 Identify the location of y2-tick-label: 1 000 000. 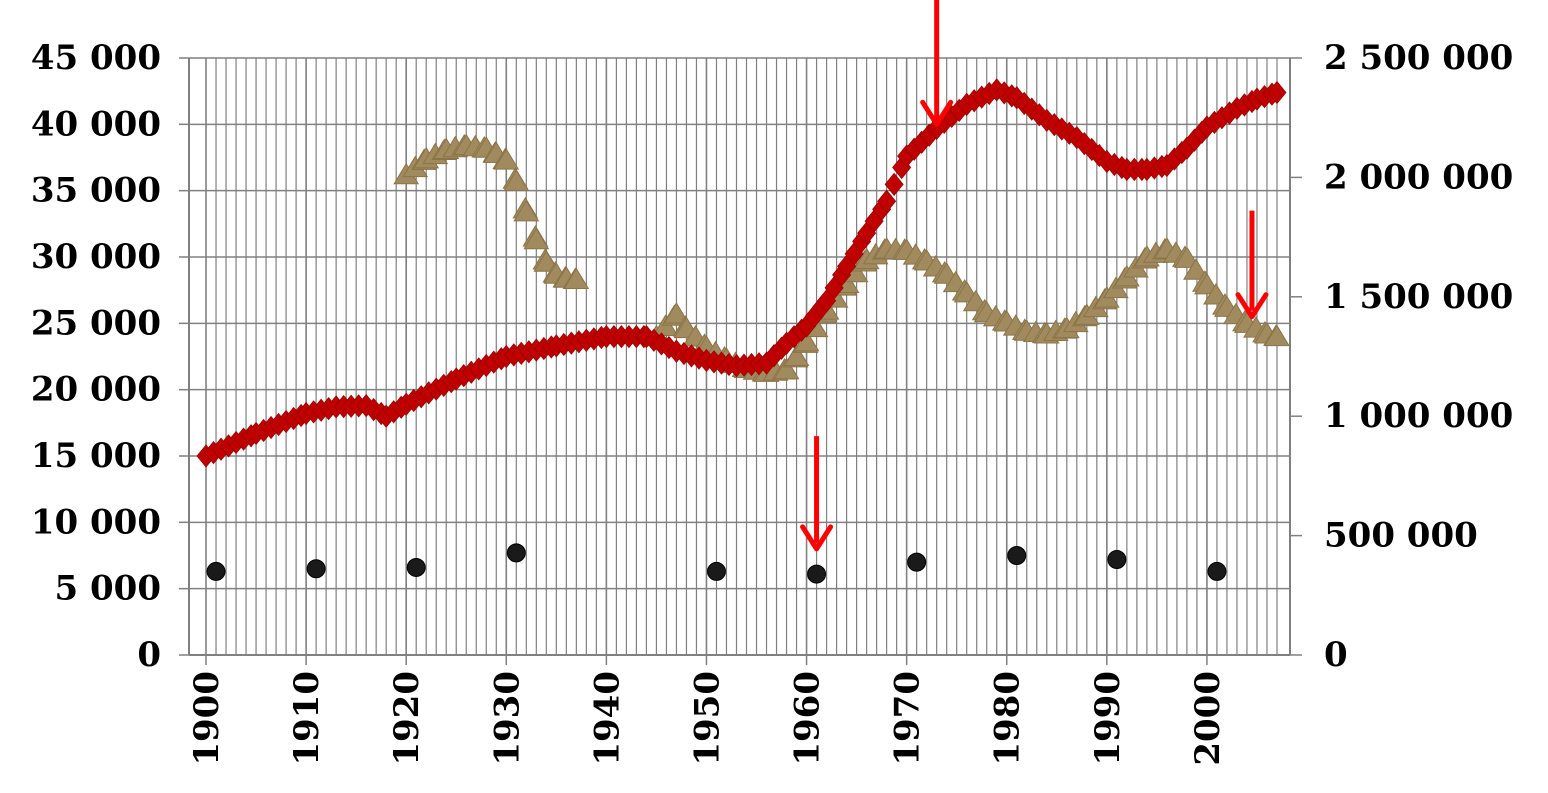
(1418, 416).